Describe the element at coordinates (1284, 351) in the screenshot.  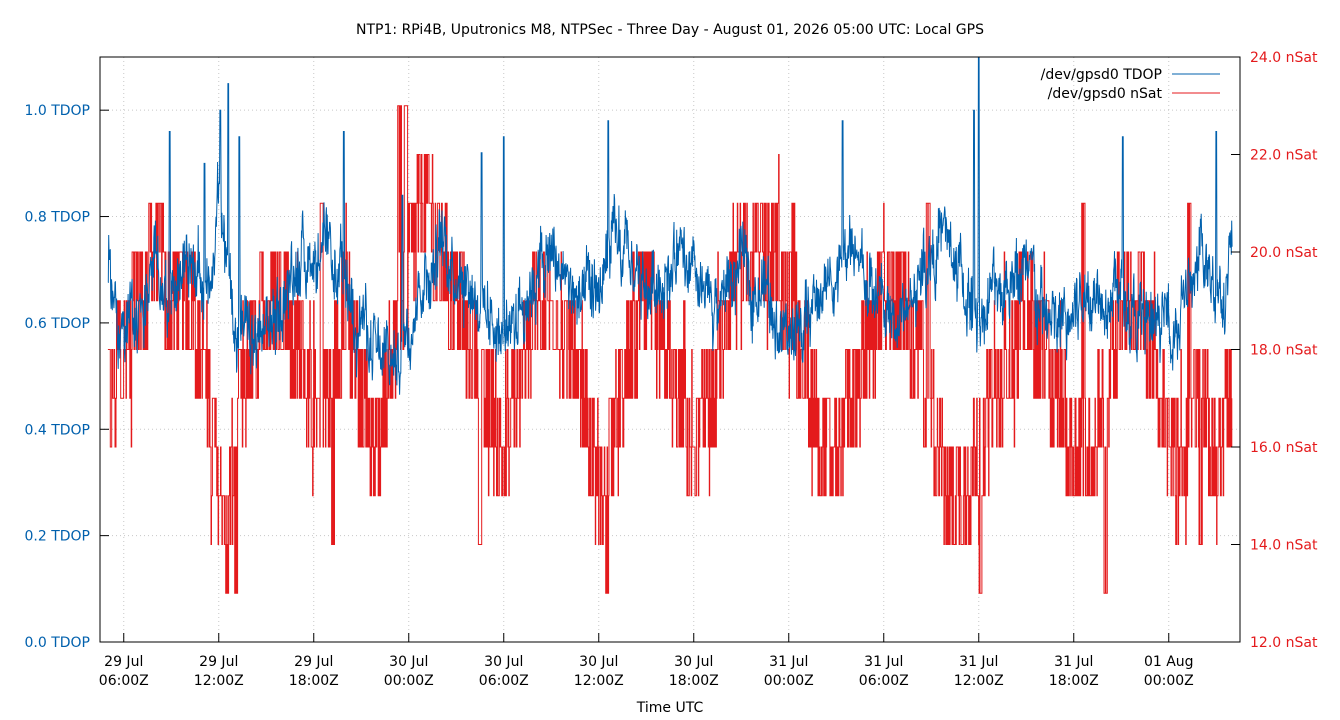
I see `y-right-tick-label: 18.0 nSat` at that location.